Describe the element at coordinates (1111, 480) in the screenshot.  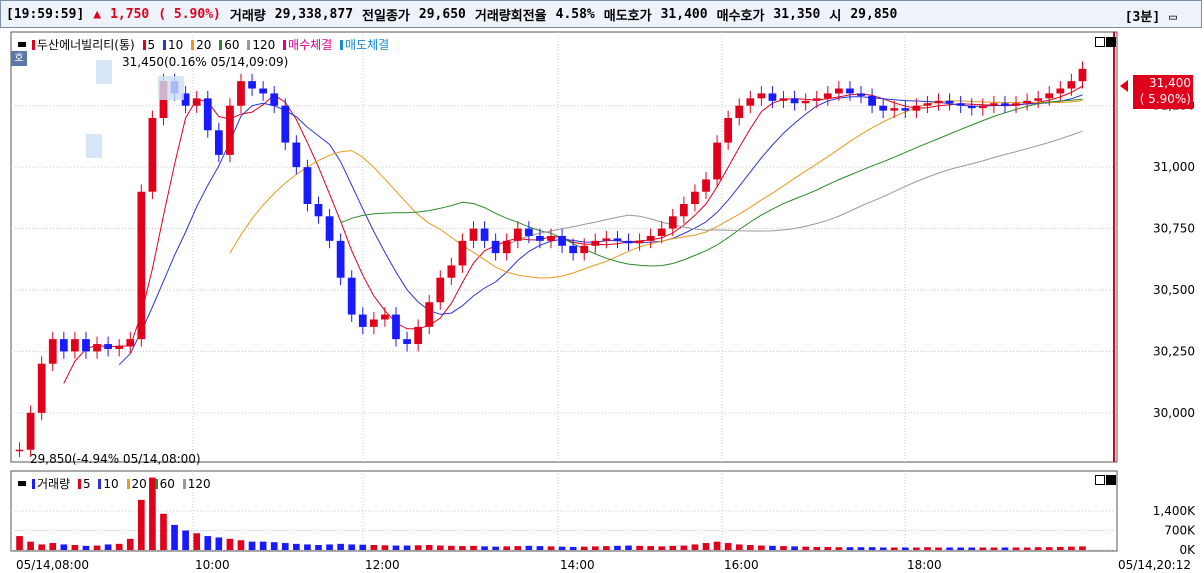
I see `volume-close-icon` at that location.